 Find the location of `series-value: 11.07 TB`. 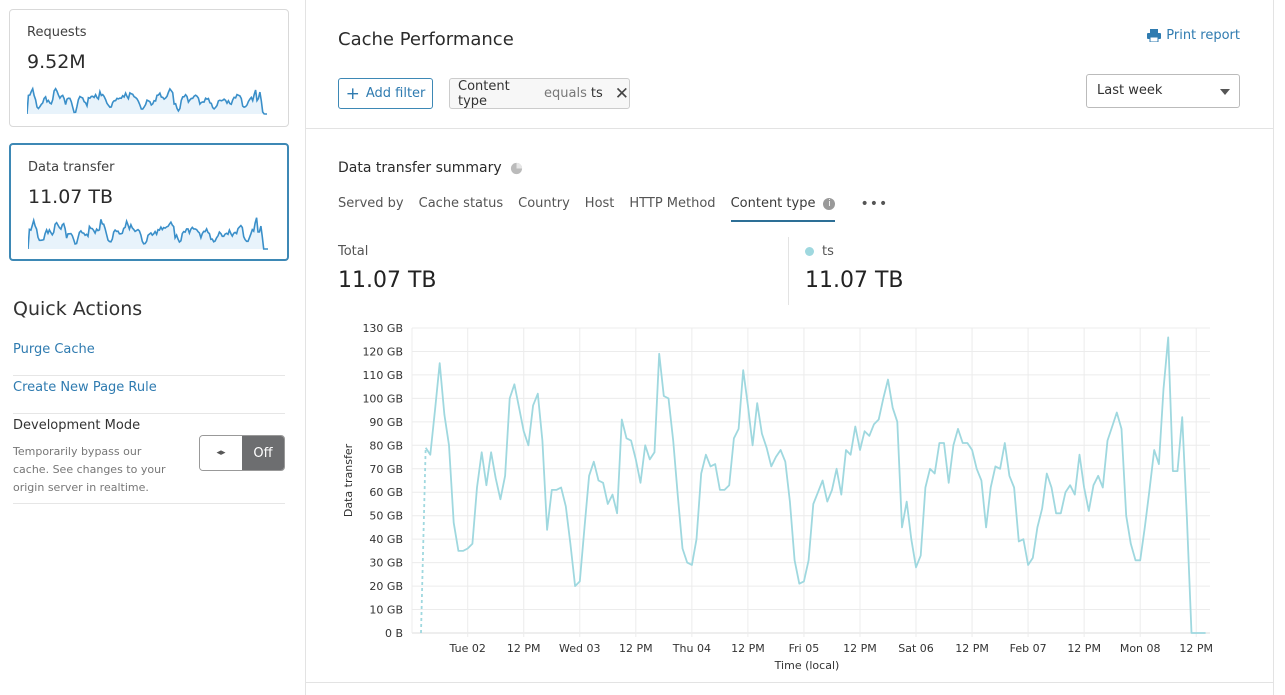

series-value: 11.07 TB is located at coordinates (854, 280).